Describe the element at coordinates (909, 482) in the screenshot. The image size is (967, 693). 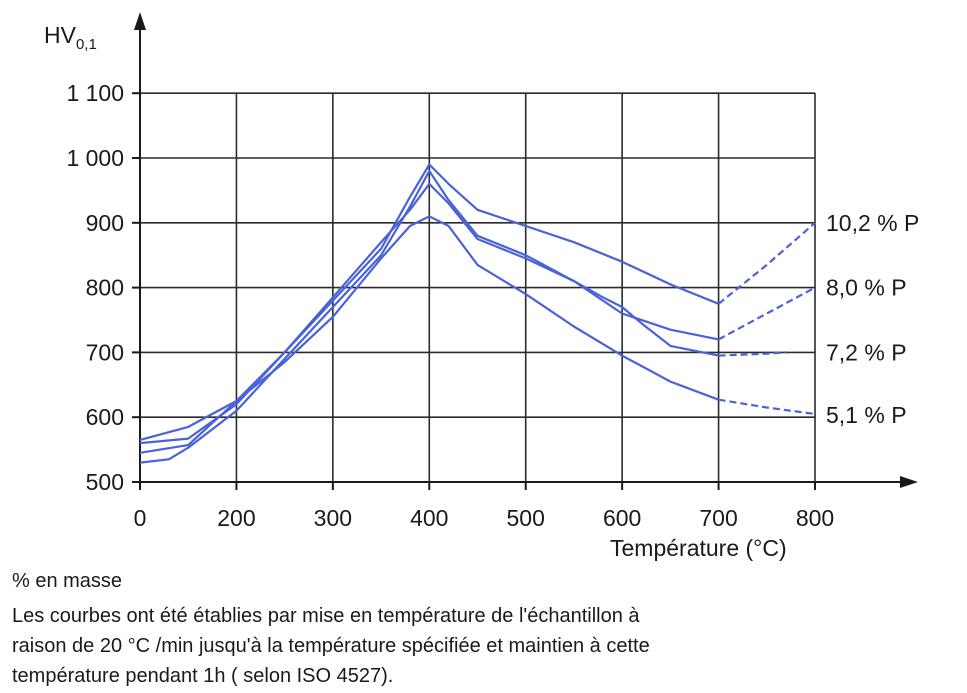
I see `x-axis-arrowhead` at that location.